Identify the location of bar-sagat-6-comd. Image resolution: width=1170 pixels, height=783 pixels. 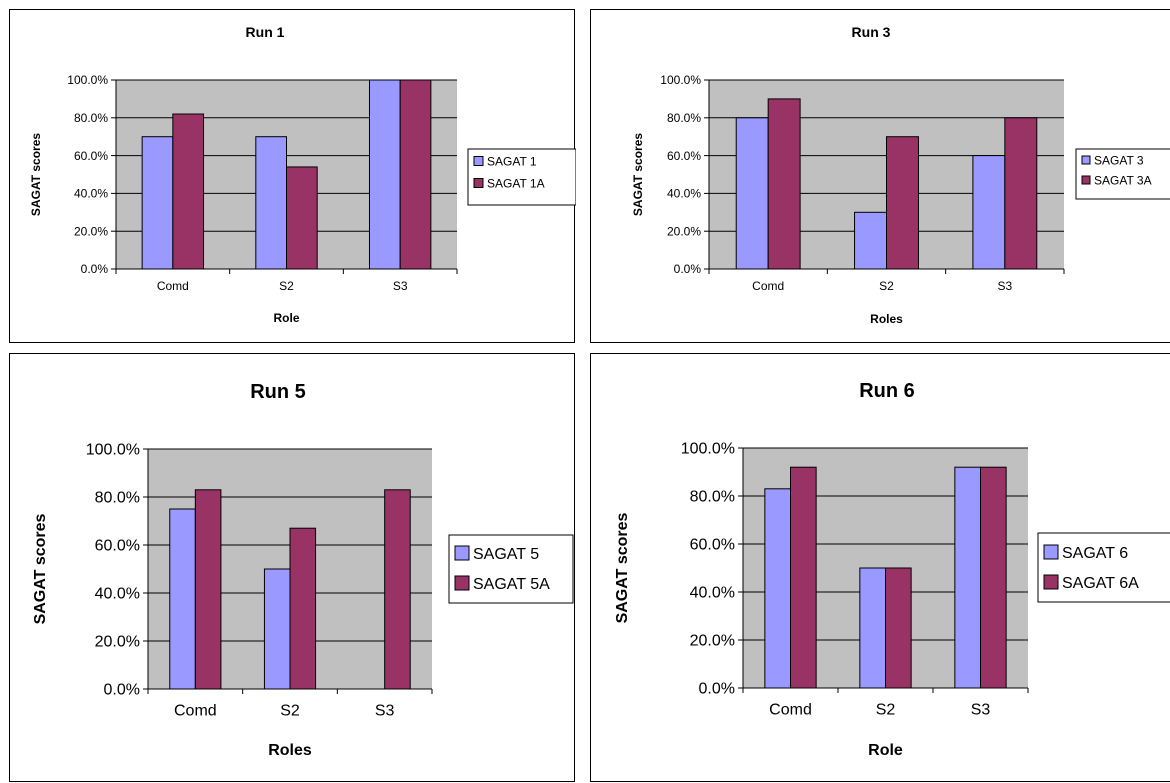
(778, 588).